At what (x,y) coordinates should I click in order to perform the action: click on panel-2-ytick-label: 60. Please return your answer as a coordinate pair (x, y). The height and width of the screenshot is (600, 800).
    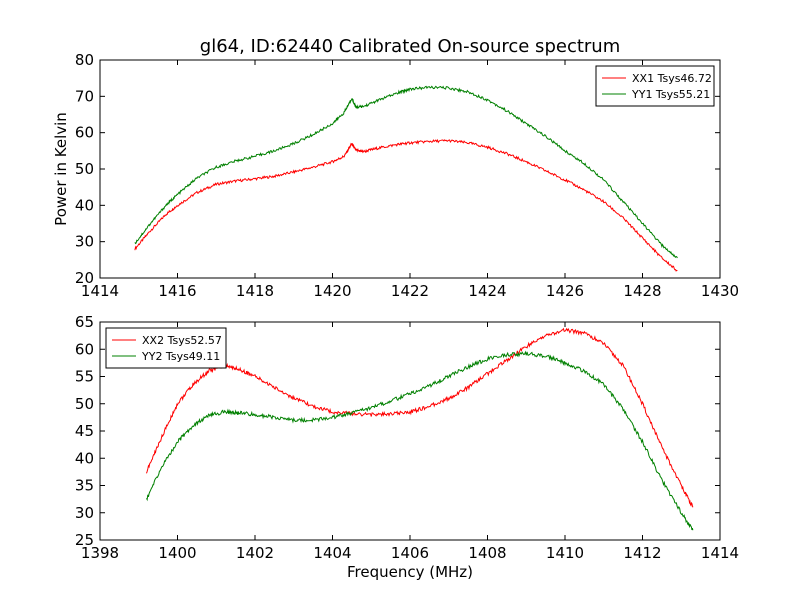
    Looking at the image, I should click on (84, 349).